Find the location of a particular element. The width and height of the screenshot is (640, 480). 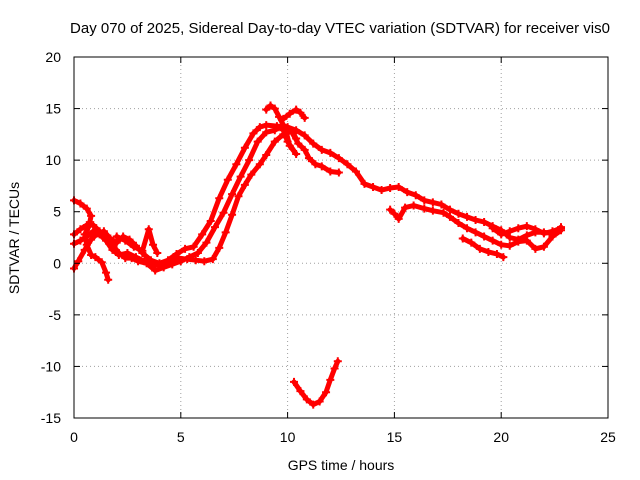

series-trace is located at coordinates (475, 227).